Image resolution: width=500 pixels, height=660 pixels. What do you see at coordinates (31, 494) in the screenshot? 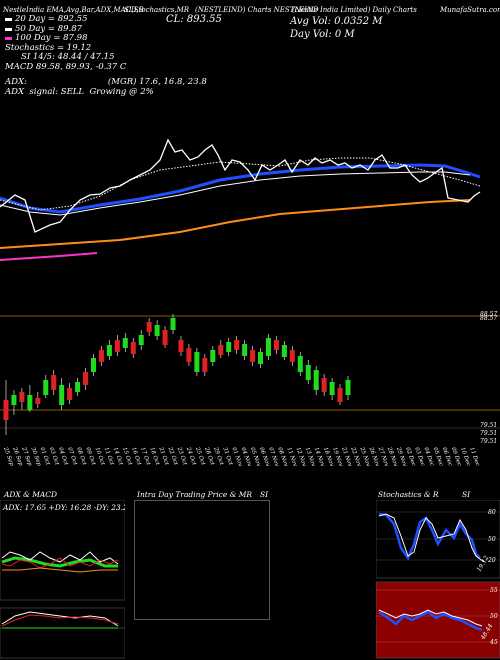
I see `adx-panel-title: ADX & MACD` at bounding box center [31, 494].